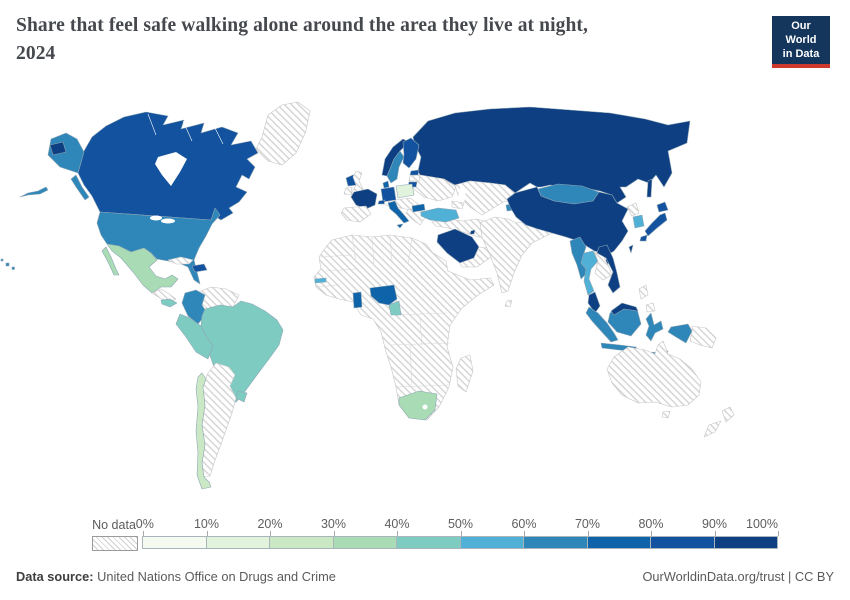 The width and height of the screenshot is (850, 600). Describe the element at coordinates (203, 431) in the screenshot. I see `region-chile` at that location.